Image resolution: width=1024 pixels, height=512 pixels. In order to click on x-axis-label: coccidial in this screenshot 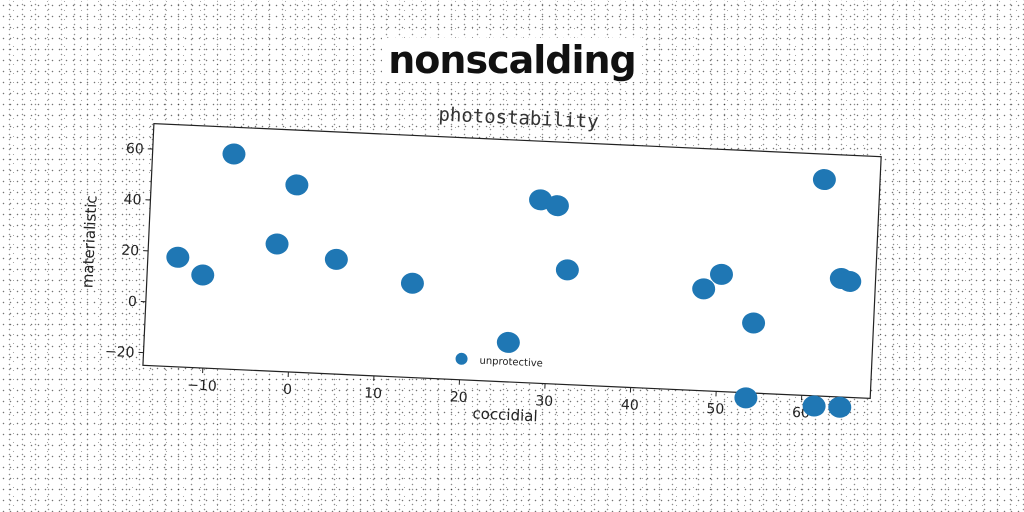, I will do `click(505, 414)`.